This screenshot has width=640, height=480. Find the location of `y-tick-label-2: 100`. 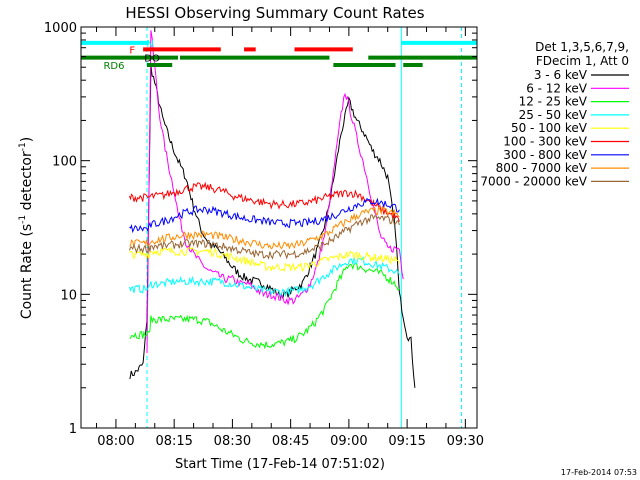

y-tick-label-2: 100 is located at coordinates (64, 162).